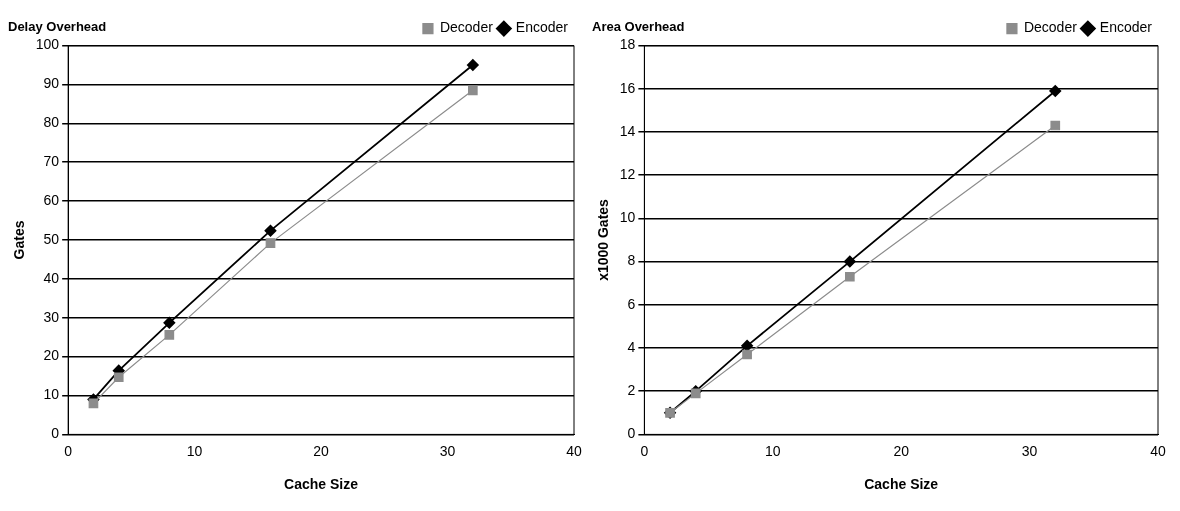 The image size is (1180, 511). What do you see at coordinates (638, 27) in the screenshot?
I see `chart-title: Area Overhead` at bounding box center [638, 27].